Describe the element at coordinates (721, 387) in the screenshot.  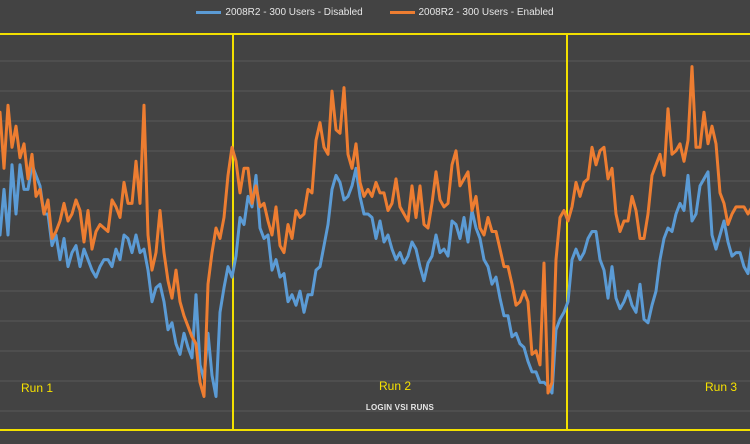
I see `run-label-3: Run 3` at that location.